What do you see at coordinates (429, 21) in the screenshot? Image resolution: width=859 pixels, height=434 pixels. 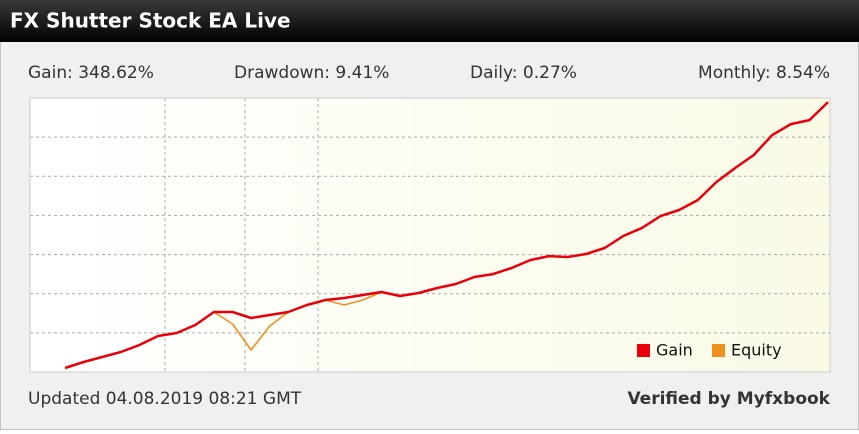 I see `header-bar` at bounding box center [429, 21].